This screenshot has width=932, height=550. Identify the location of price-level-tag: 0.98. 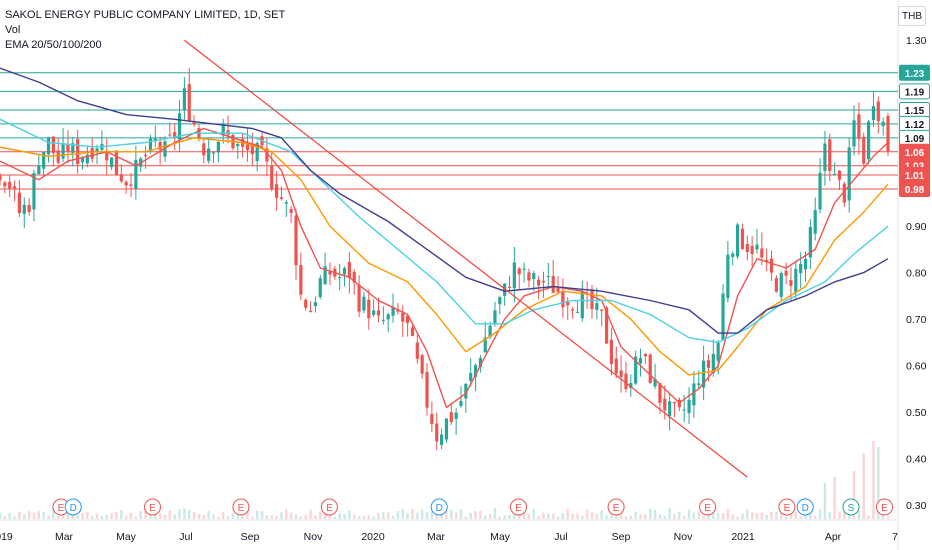
(914, 188).